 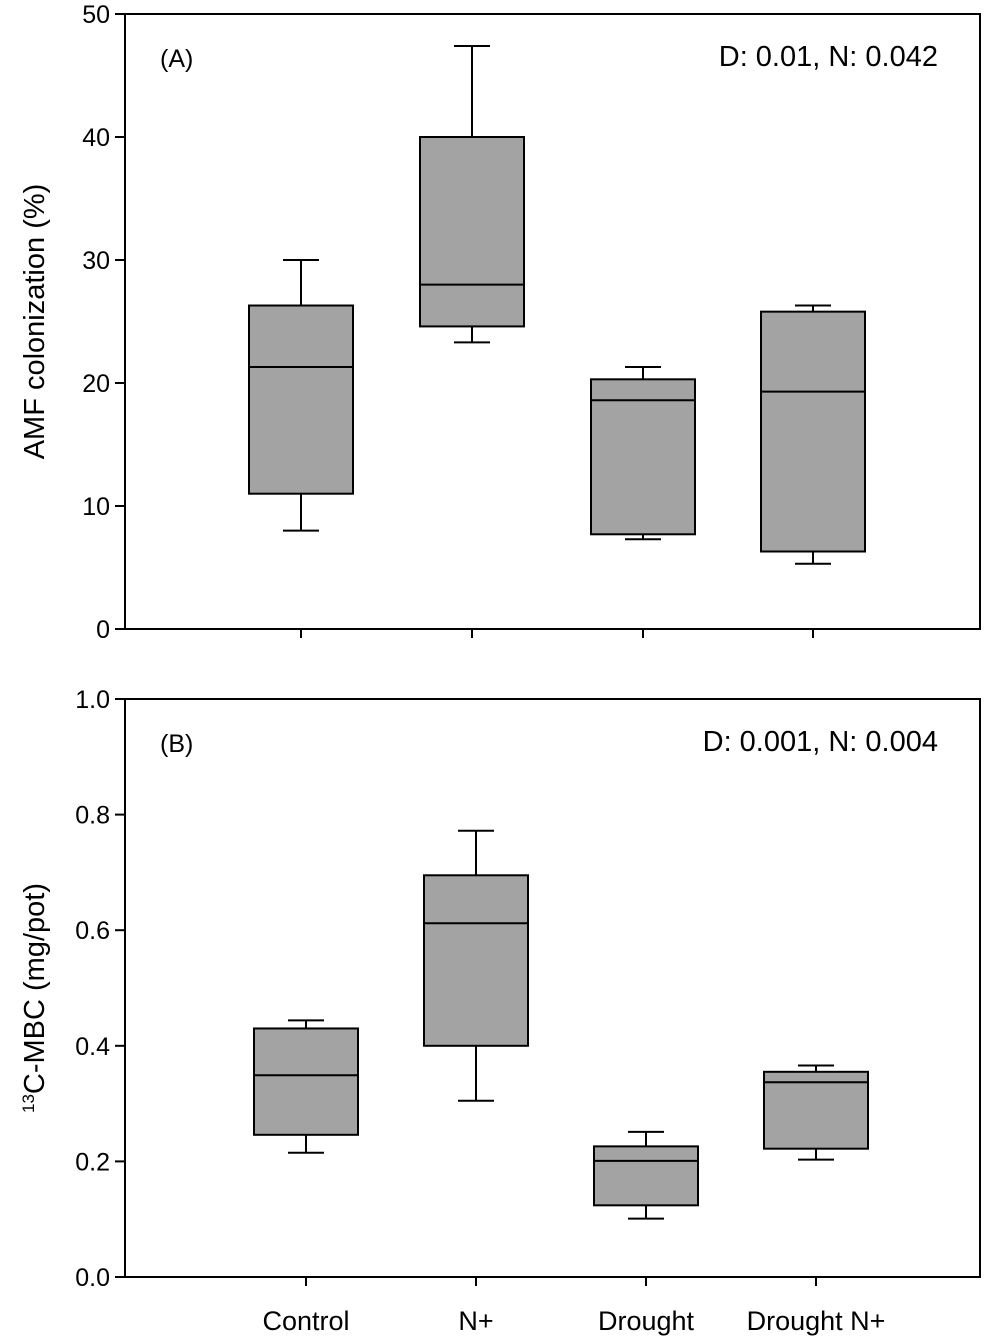 I want to click on panel-b-y-tick-label: 0.6, so click(x=92, y=931).